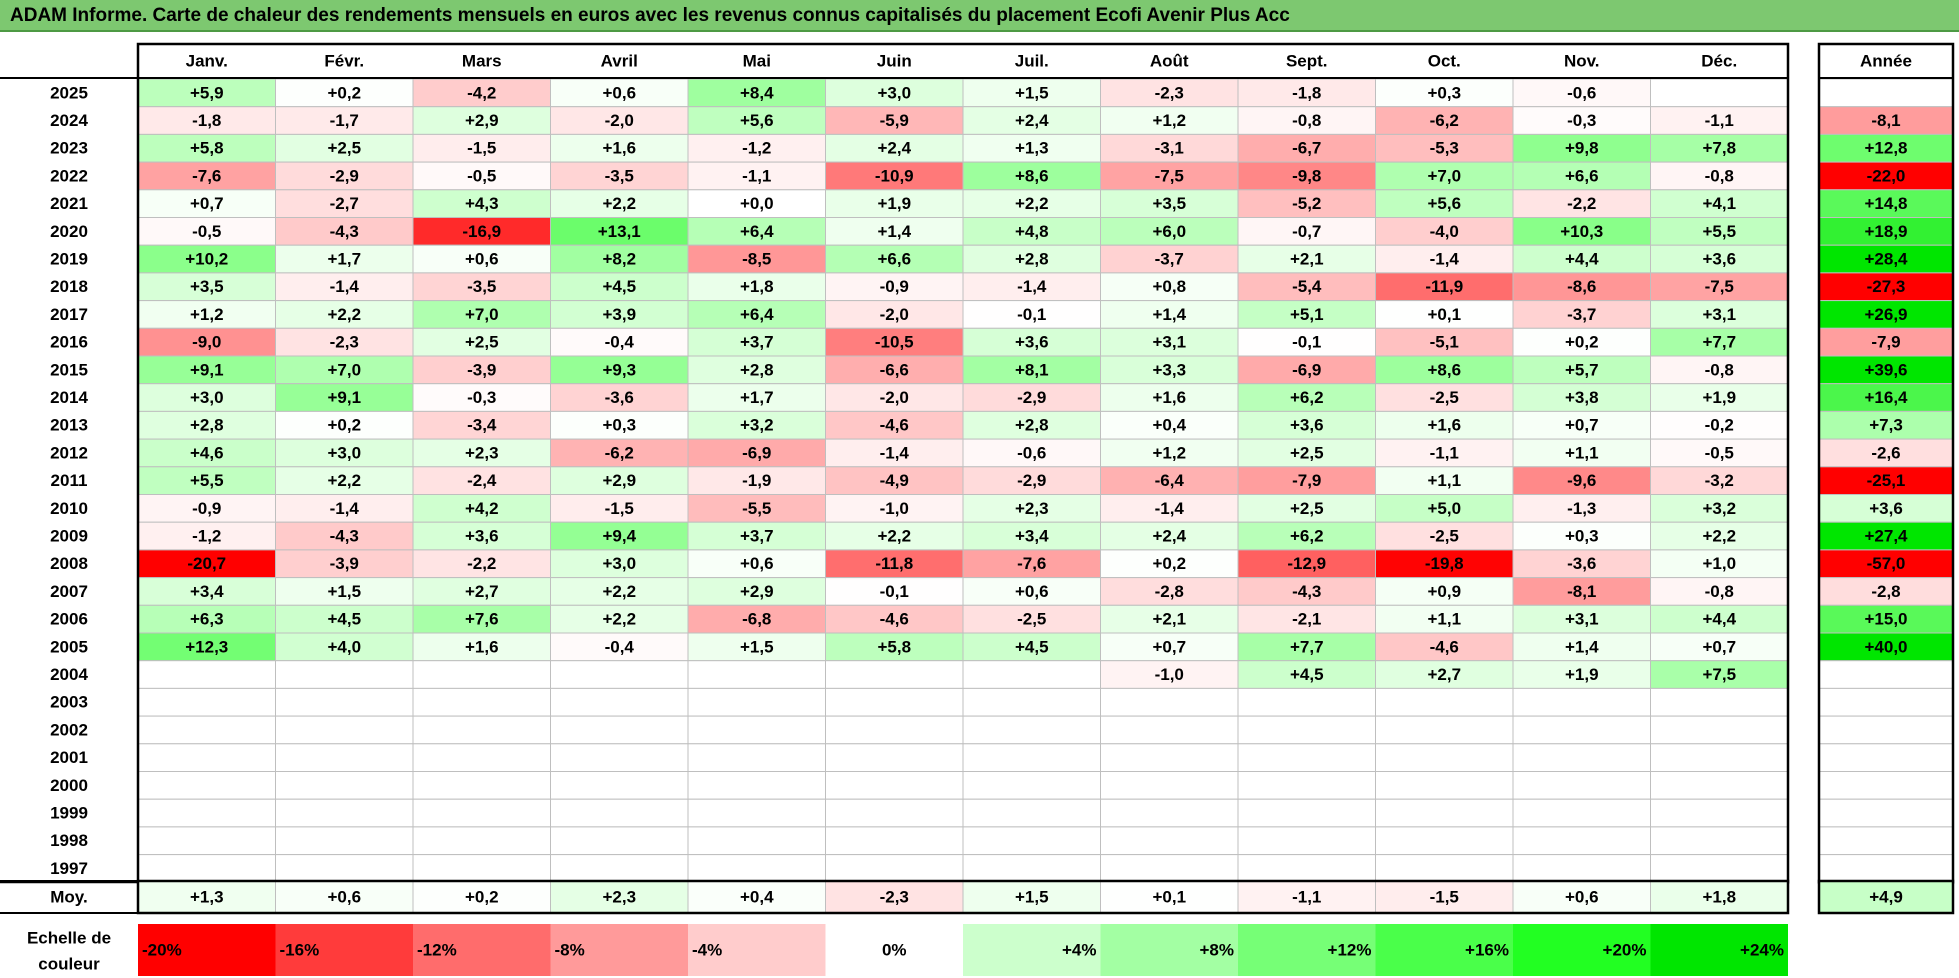 The height and width of the screenshot is (978, 1959). What do you see at coordinates (1444, 342) in the screenshot?
I see `cell-value: -5,1` at bounding box center [1444, 342].